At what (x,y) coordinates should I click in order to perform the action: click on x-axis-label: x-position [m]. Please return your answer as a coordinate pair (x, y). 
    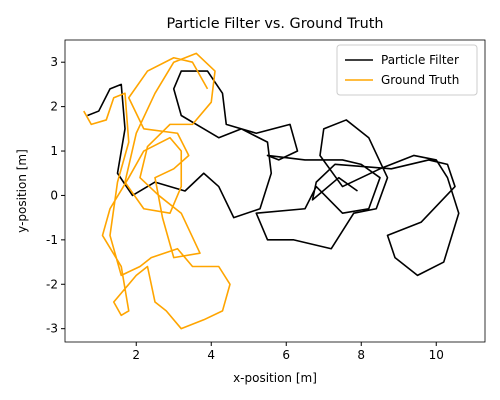
    Looking at the image, I should click on (275, 378).